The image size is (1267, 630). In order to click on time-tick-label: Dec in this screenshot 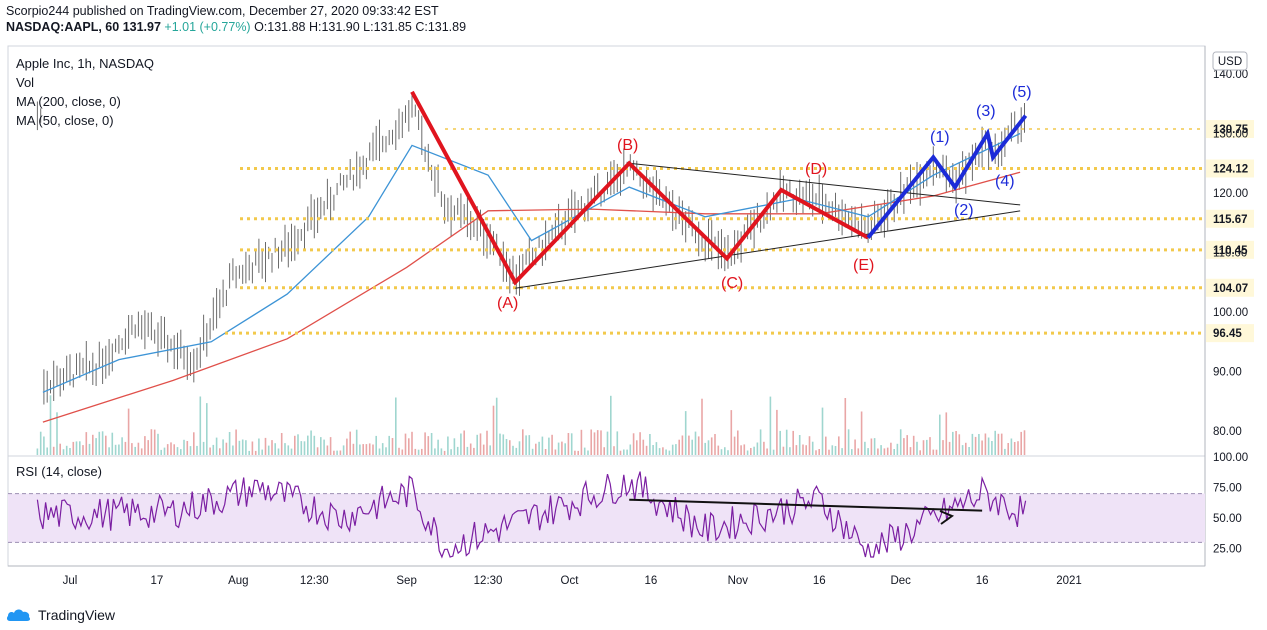, I will do `click(900, 581)`.